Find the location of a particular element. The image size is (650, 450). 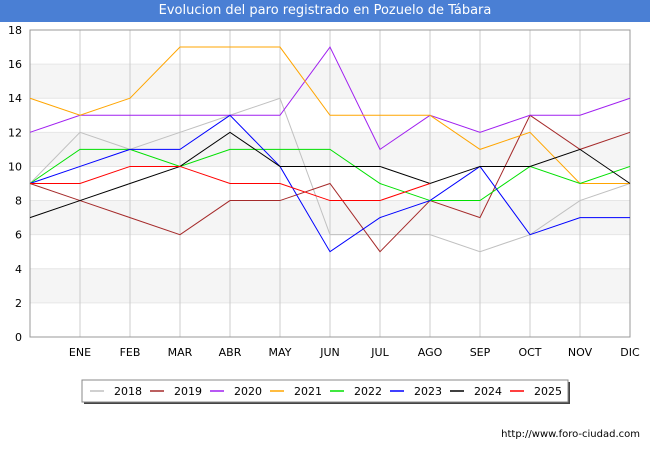

legend-label-2021: 2021 is located at coordinates (308, 391).